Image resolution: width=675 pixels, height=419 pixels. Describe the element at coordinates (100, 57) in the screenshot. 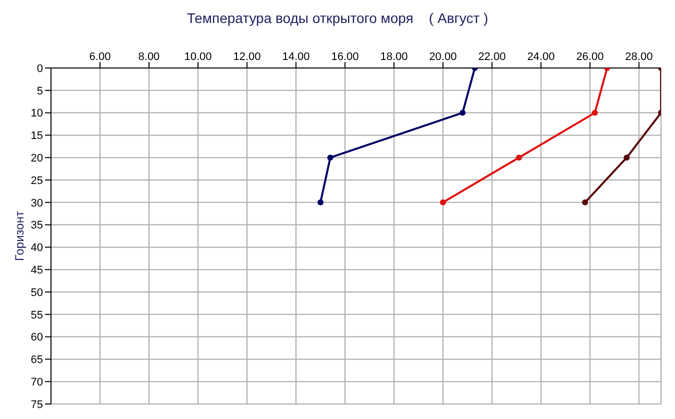

I see `x-tick-label: 6.00` at that location.